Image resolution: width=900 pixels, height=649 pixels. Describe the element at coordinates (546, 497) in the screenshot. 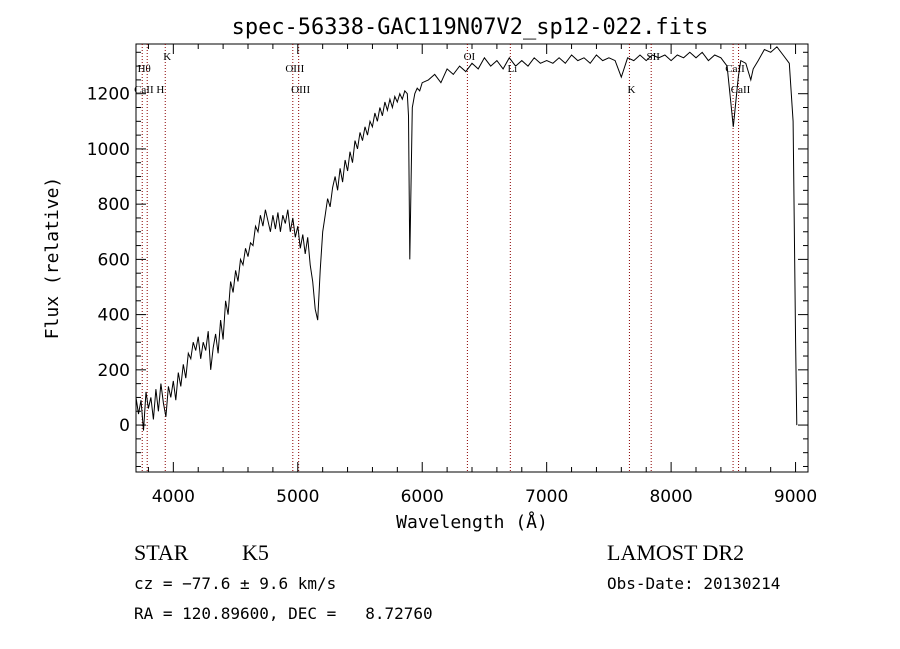

I see `x-tick-label: 7000` at that location.